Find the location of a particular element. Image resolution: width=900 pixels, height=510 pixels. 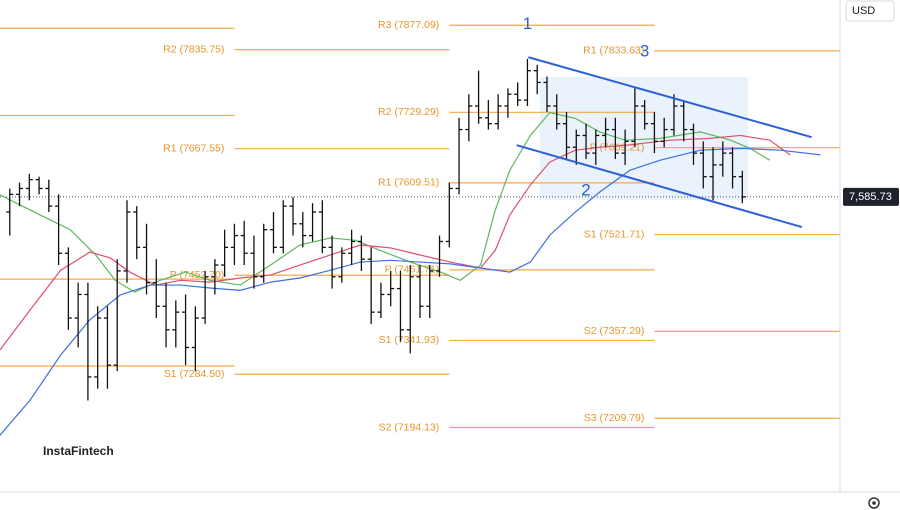

watermark-box is located at coordinates (74, 451).